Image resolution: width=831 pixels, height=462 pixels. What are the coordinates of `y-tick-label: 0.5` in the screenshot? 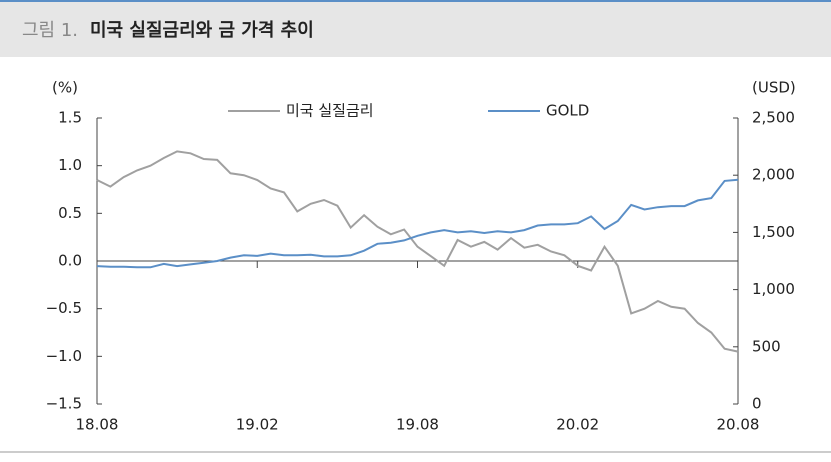 It's located at (70, 213).